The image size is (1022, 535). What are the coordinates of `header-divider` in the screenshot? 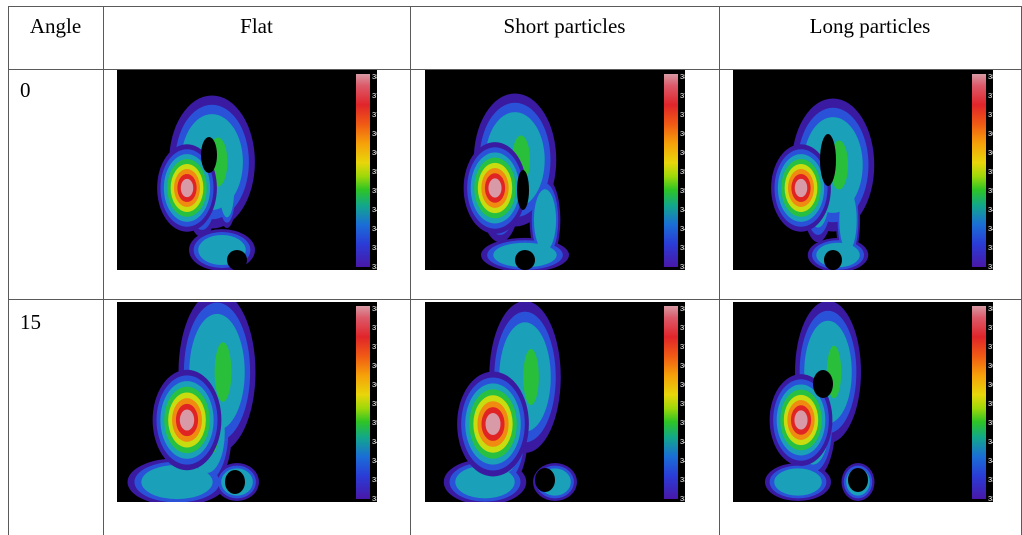 It's located at (515, 69).